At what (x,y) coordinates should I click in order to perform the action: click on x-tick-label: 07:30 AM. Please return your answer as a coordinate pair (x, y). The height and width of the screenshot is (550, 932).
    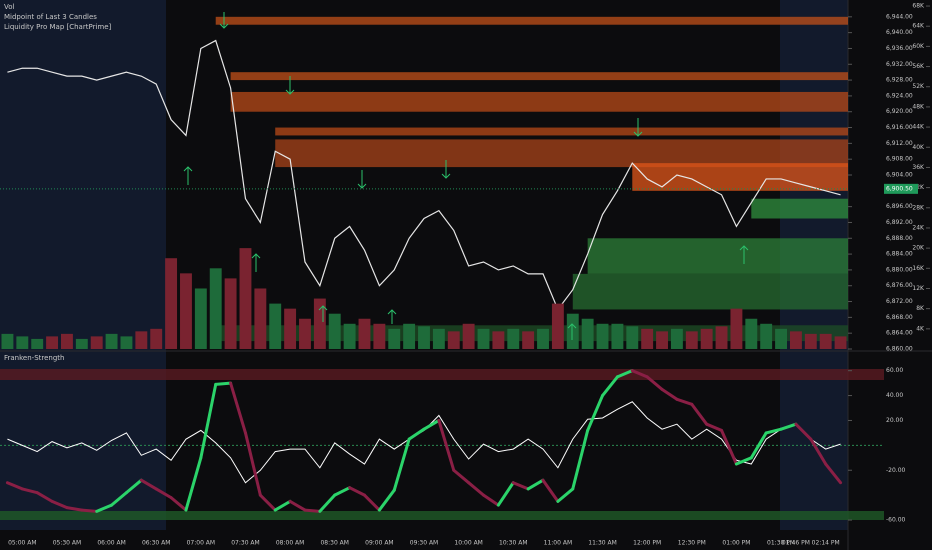
    Looking at the image, I should click on (245, 543).